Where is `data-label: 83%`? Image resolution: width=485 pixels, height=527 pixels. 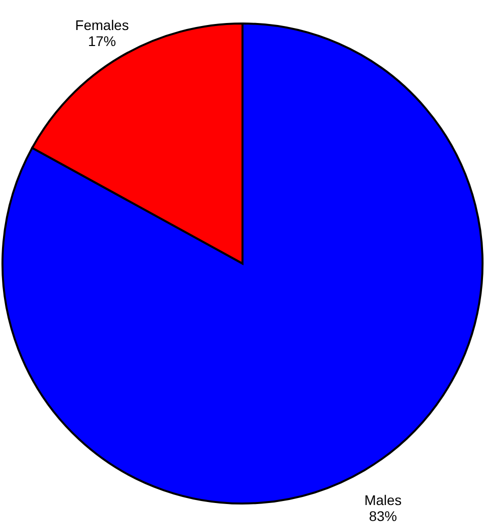 data-label: 83% is located at coordinates (383, 516).